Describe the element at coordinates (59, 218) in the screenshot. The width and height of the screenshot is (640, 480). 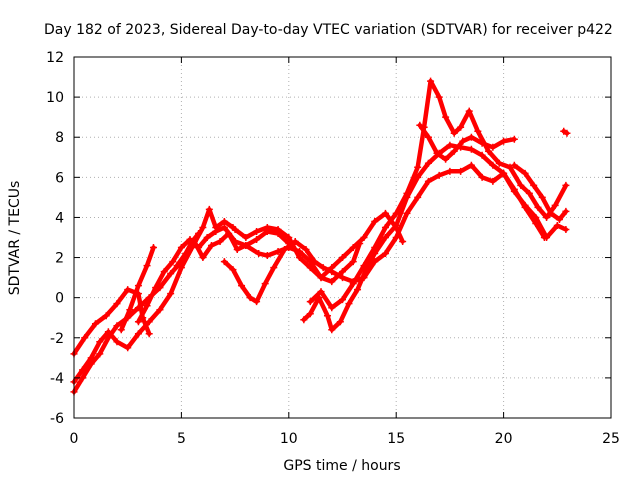
I see `y-tick-label: 4` at that location.